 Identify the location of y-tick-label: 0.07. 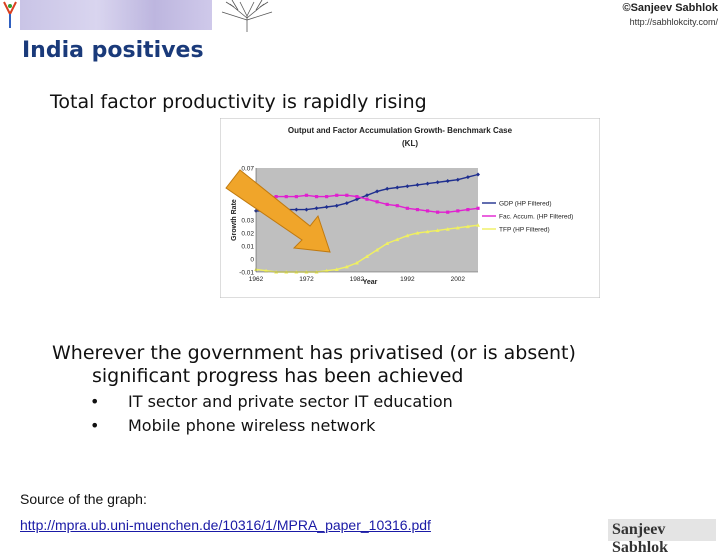
(247, 169).